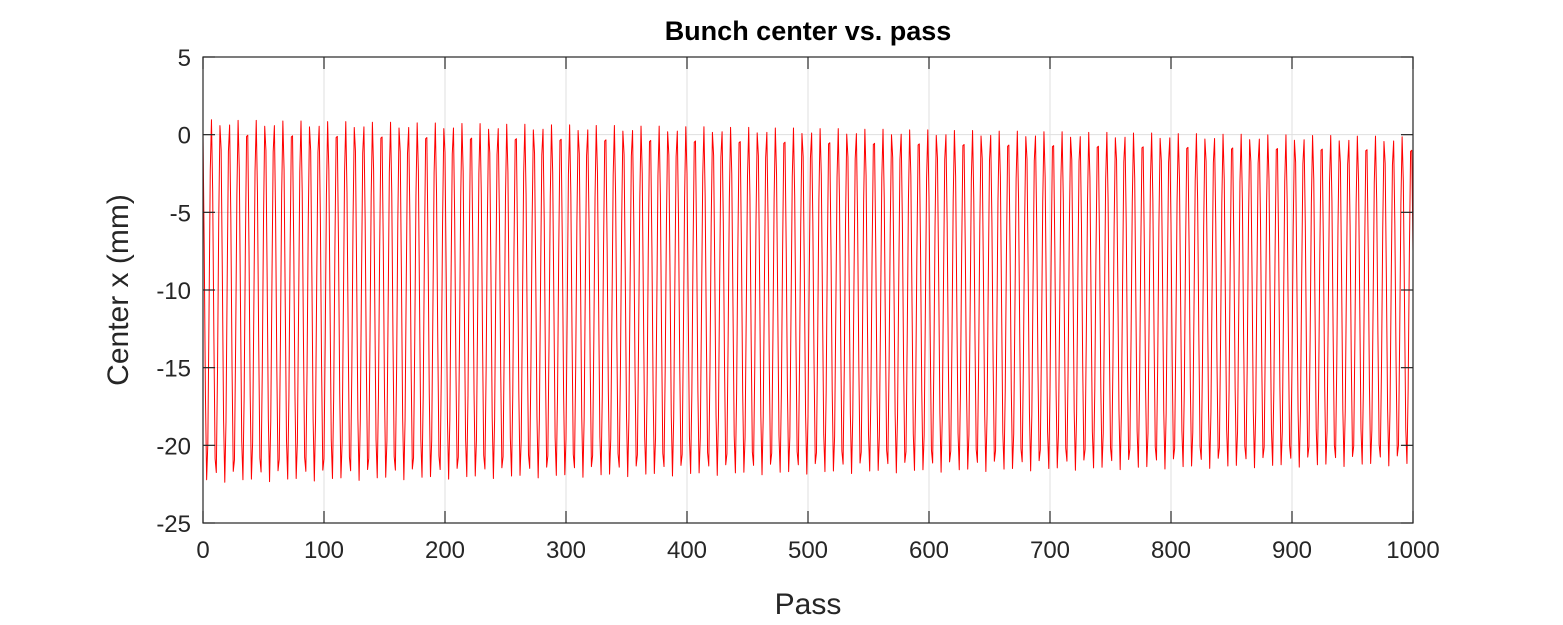 The image size is (1563, 625). Describe the element at coordinates (445, 550) in the screenshot. I see `x-tick-label: 200` at that location.